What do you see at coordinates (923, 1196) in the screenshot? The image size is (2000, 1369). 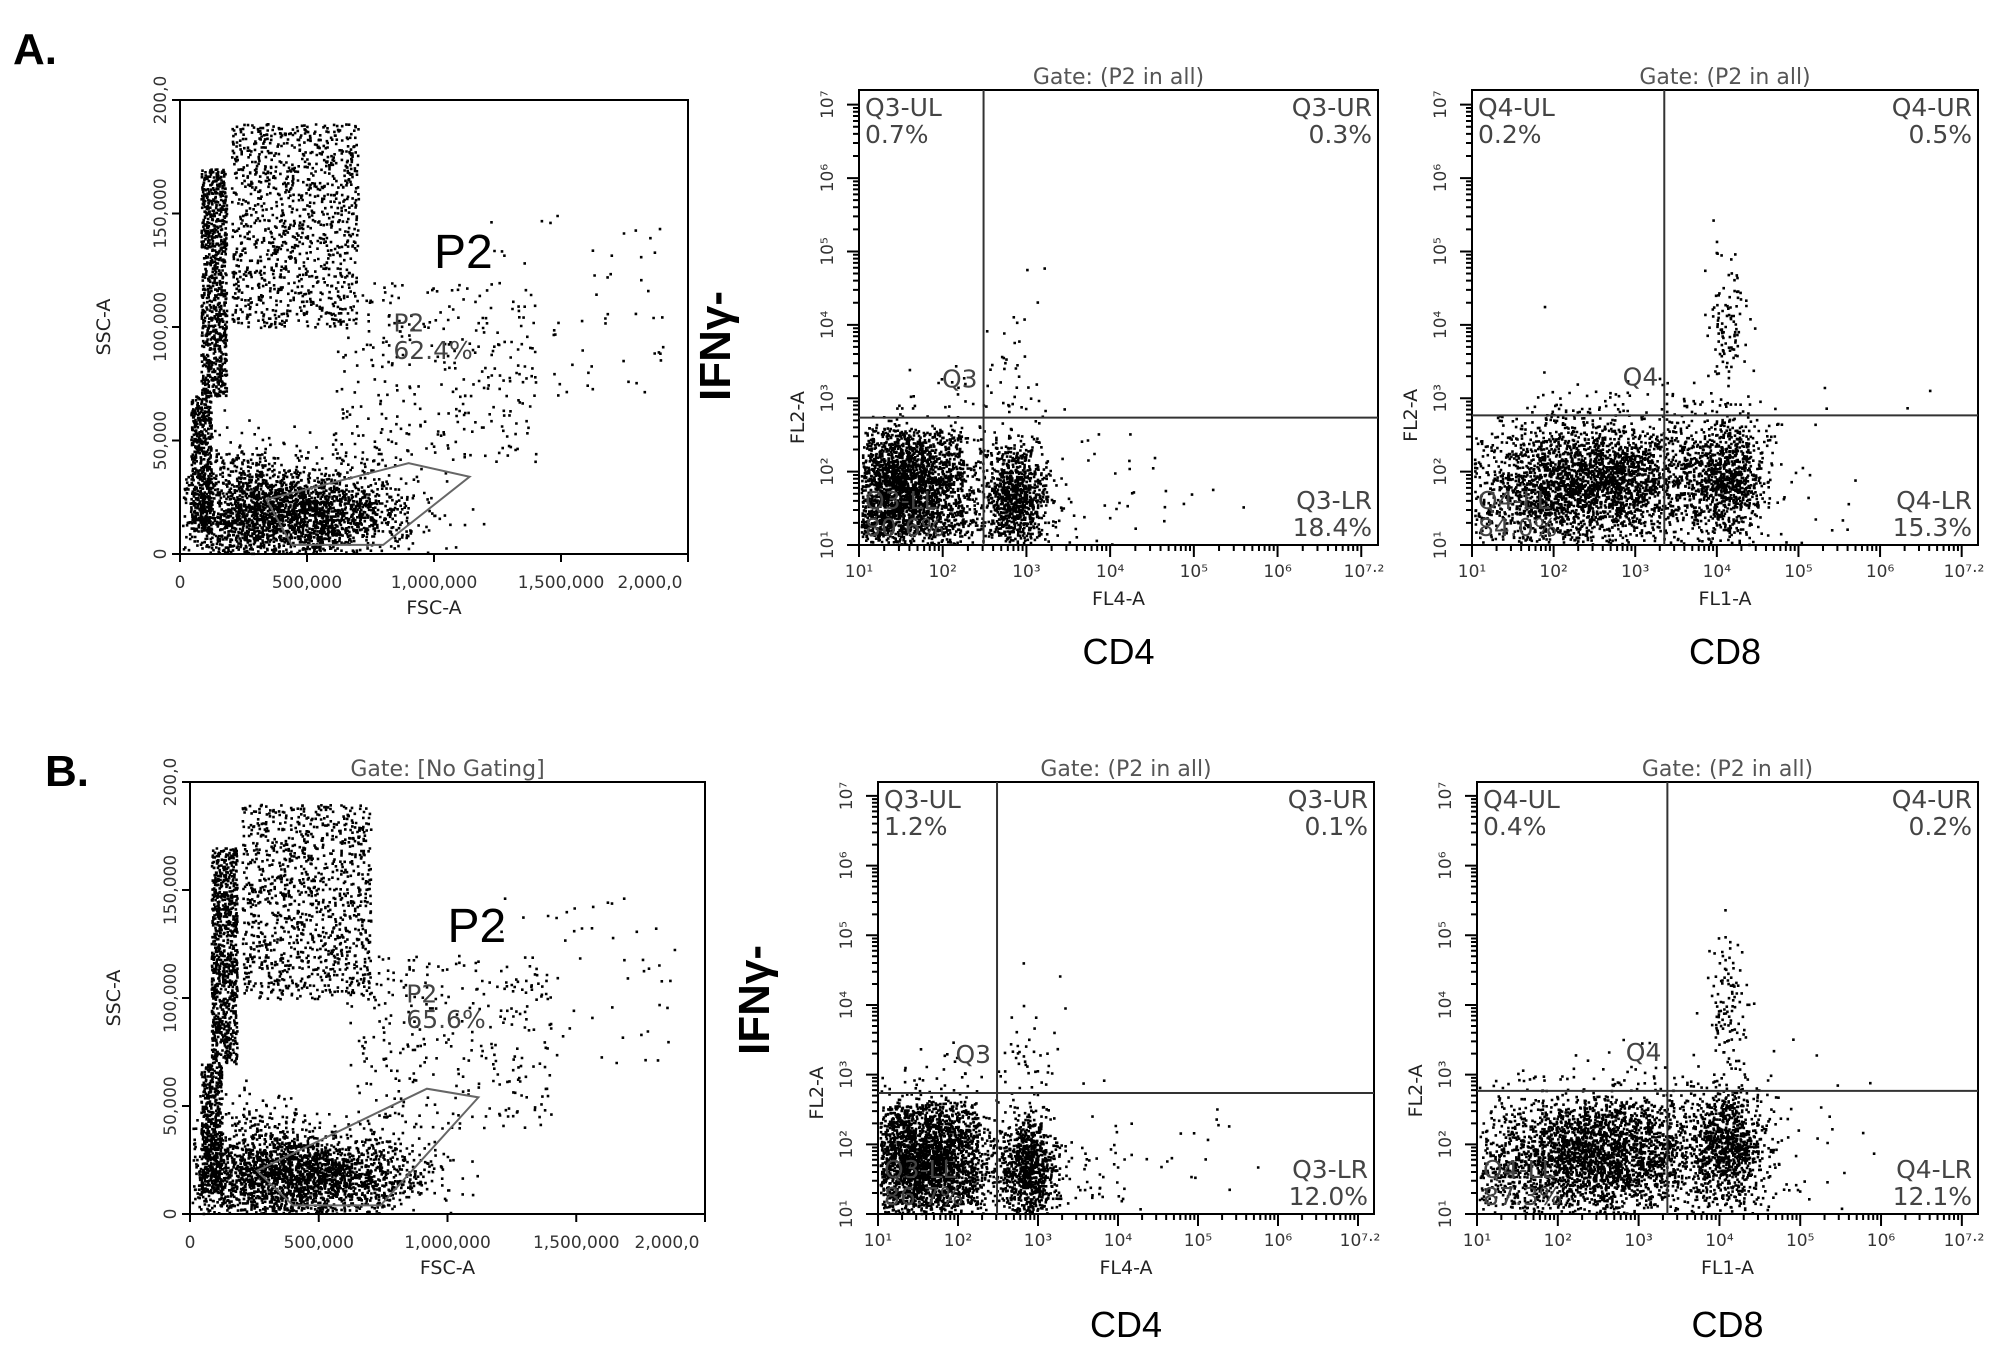 I see `quadrant-percent: 86.7%` at bounding box center [923, 1196].